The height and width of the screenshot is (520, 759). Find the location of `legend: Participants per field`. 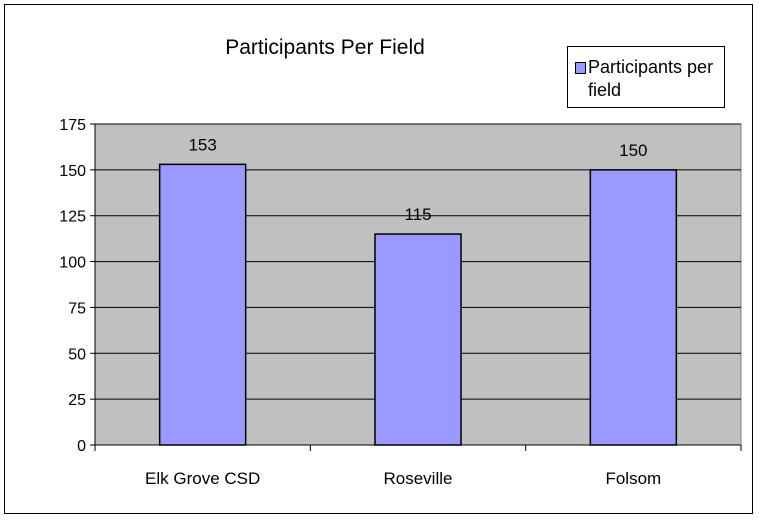

legend: Participants per field is located at coordinates (646, 77).